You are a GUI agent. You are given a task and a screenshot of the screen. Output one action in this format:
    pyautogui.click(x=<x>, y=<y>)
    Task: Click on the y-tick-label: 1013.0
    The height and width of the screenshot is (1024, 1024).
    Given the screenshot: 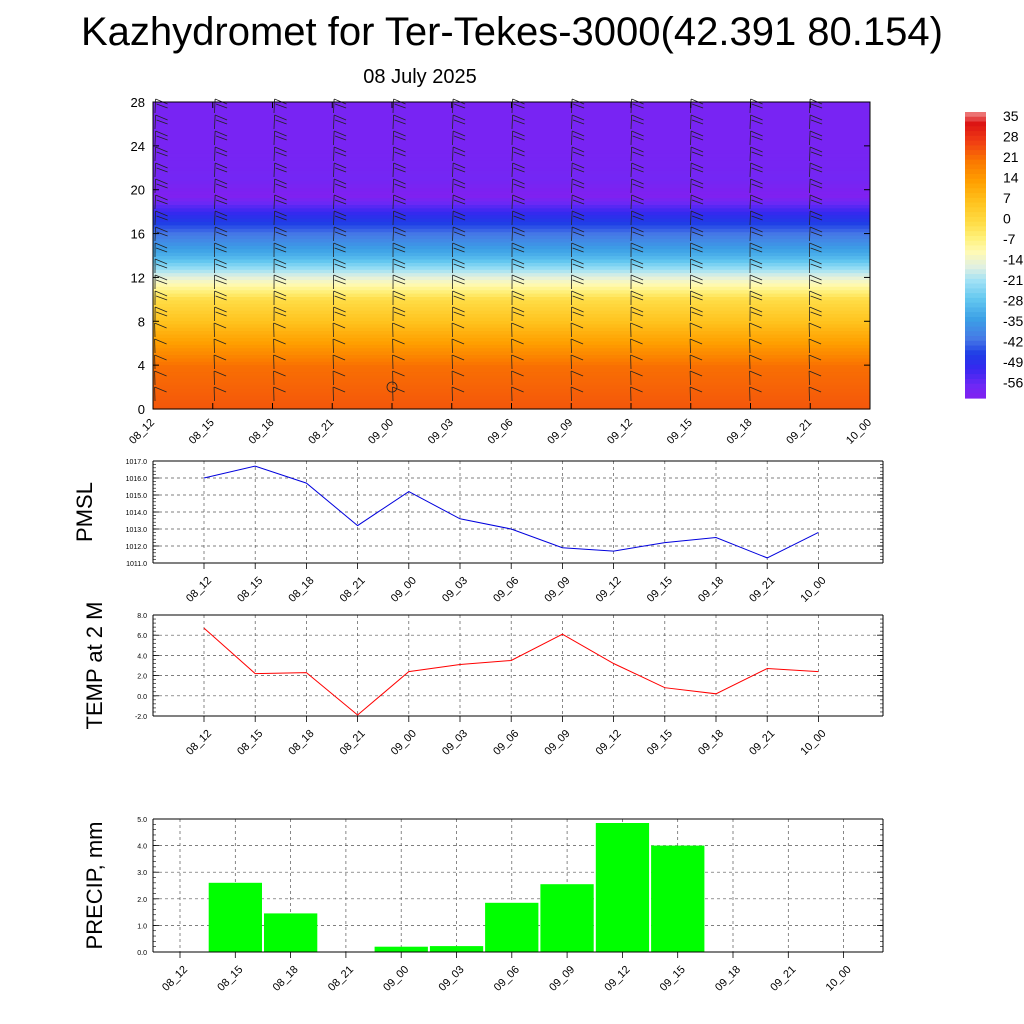 What is the action you would take?
    pyautogui.click(x=137, y=530)
    